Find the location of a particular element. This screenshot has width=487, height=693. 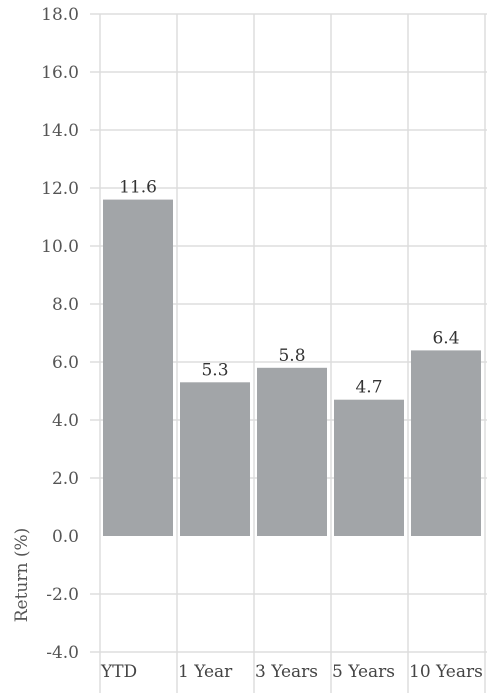

data-label: 5.3 is located at coordinates (214, 370).